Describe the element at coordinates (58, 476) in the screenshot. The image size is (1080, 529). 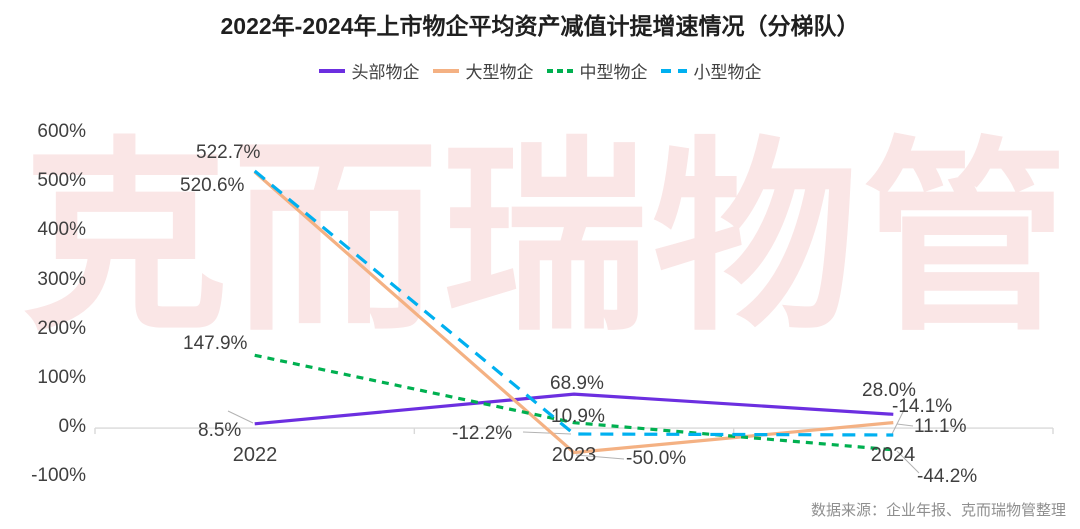
I see `y-axis-label: -100%` at that location.